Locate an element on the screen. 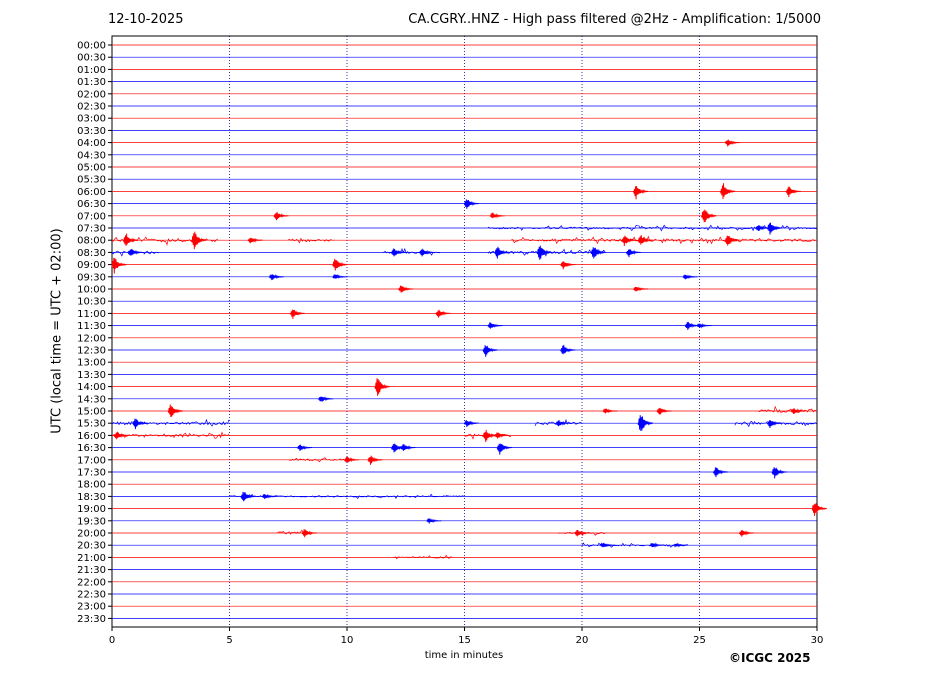 Image resolution: width=927 pixels, height=696 pixels. event-1000-12.3 is located at coordinates (405, 289).